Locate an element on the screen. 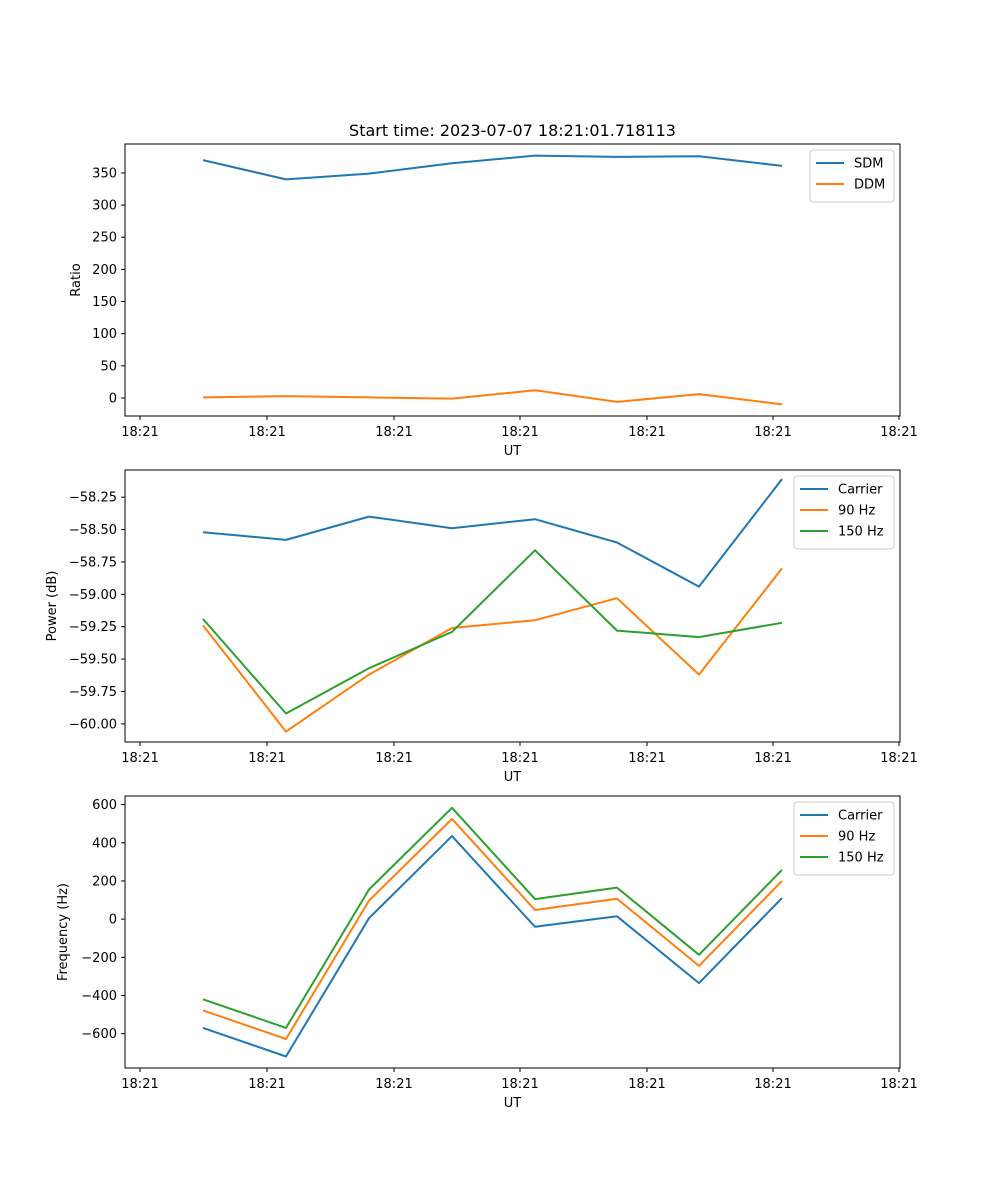  y-tick-label: −400 is located at coordinates (99, 996).